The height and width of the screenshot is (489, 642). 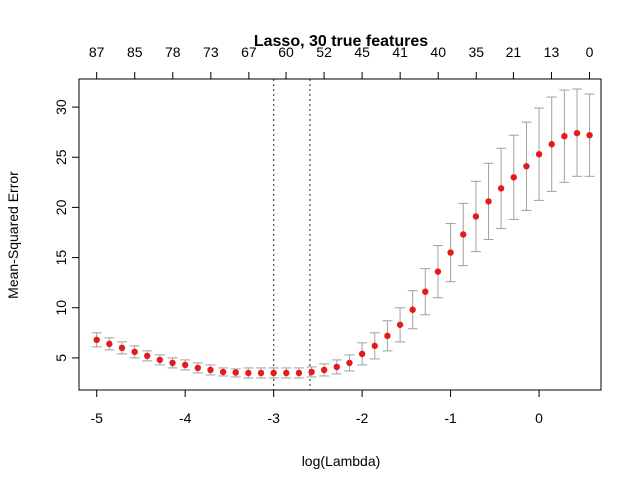 I want to click on x-tick-label: -1, so click(x=450, y=418).